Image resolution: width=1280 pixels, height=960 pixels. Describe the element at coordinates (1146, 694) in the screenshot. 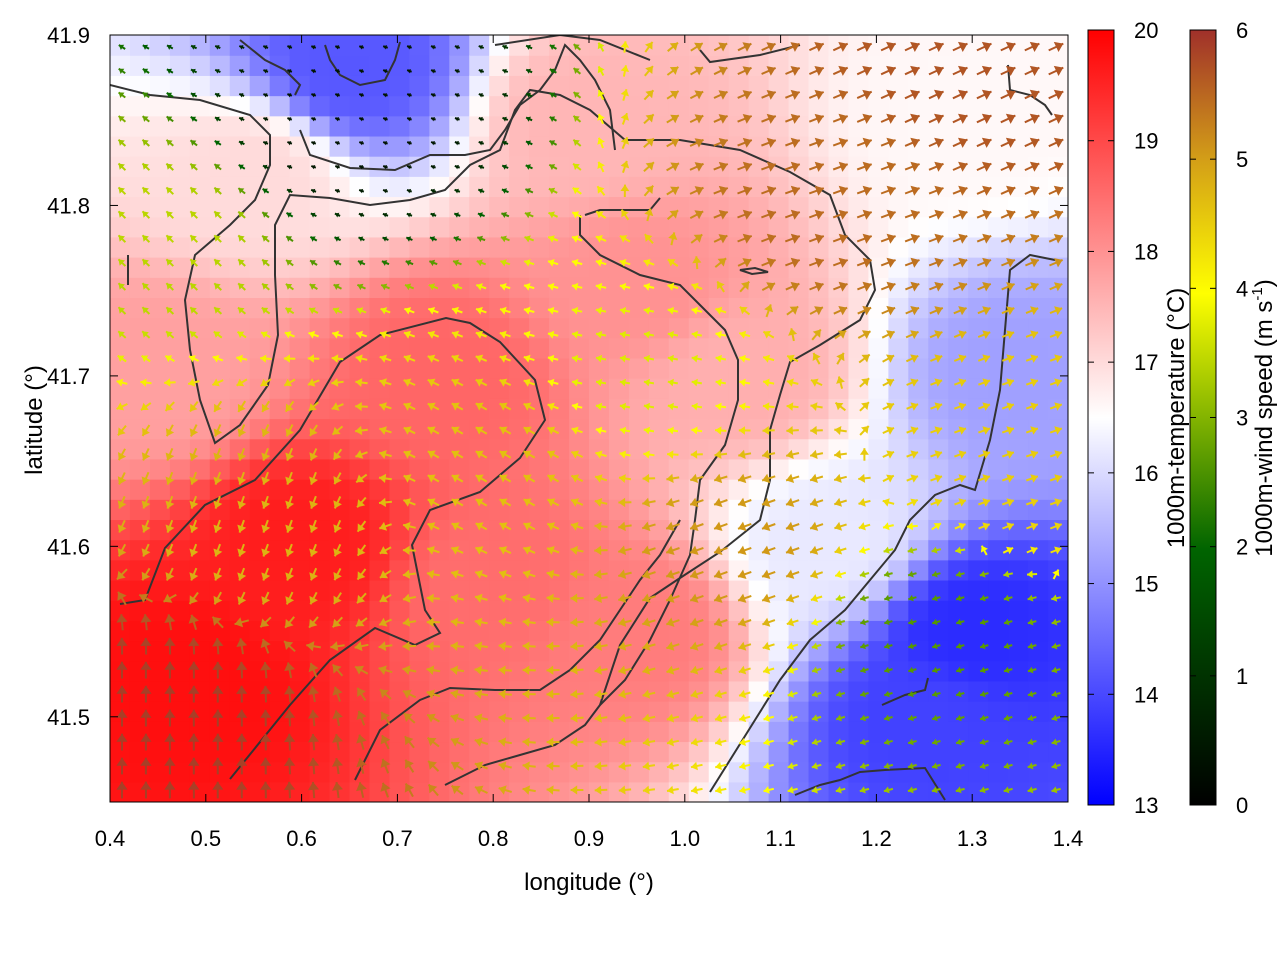

I see `colorbar-tick-label: 14` at that location.